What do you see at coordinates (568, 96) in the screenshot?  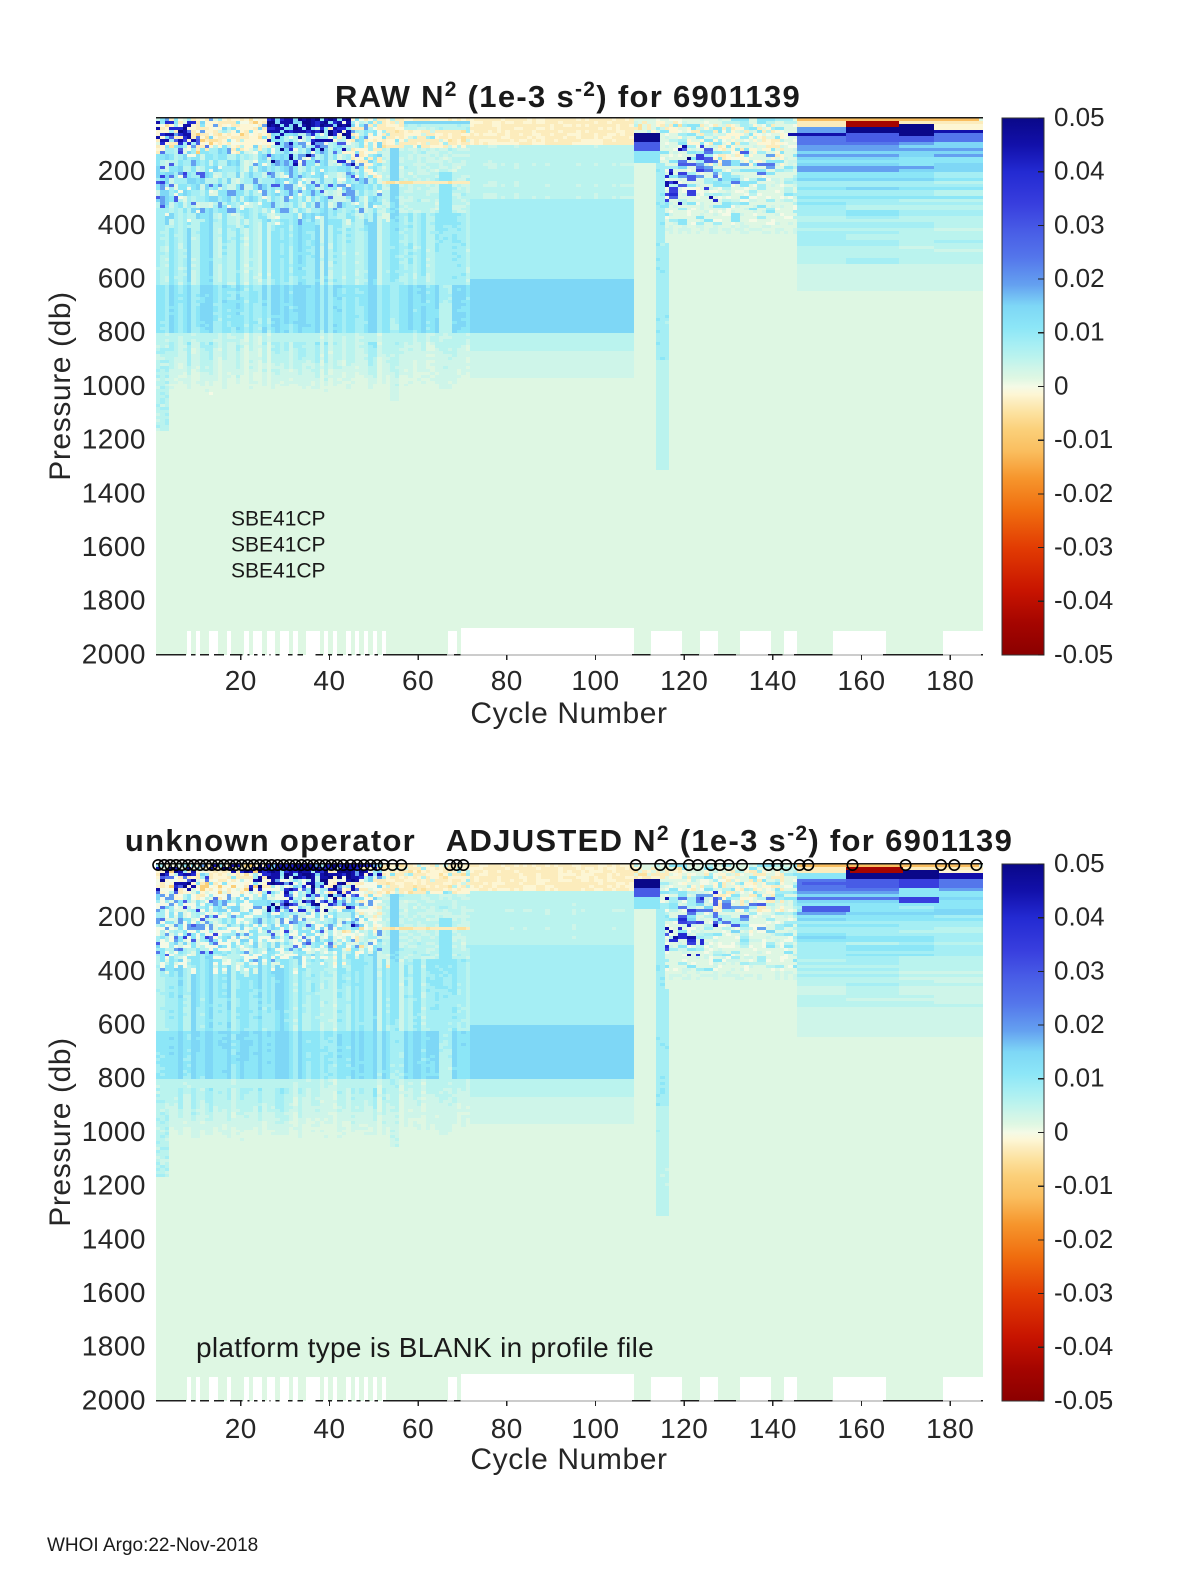 I see `svg-text: RAW N2 (1e-3 s-2) for 6901139` at bounding box center [568, 96].